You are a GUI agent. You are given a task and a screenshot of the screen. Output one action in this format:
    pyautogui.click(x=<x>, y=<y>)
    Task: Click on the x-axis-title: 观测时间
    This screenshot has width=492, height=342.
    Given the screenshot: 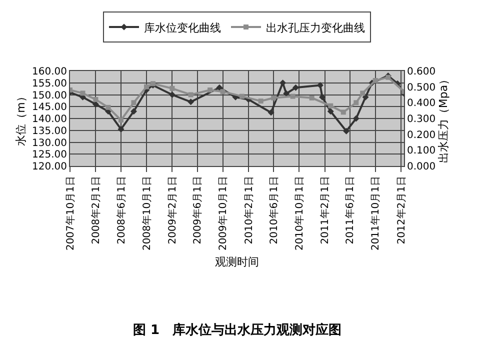 What is the action you would take?
    pyautogui.click(x=237, y=262)
    